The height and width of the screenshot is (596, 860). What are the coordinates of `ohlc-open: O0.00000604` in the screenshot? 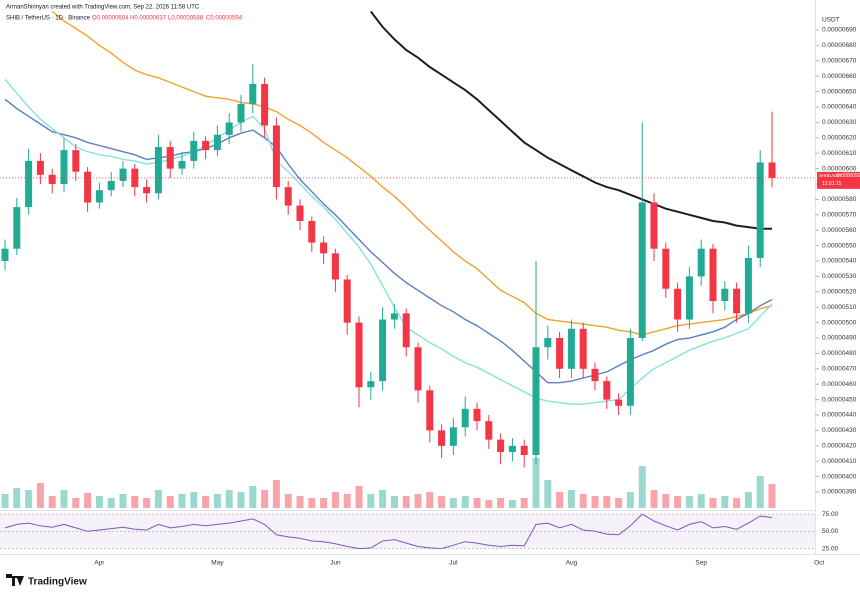 It's located at (110, 19).